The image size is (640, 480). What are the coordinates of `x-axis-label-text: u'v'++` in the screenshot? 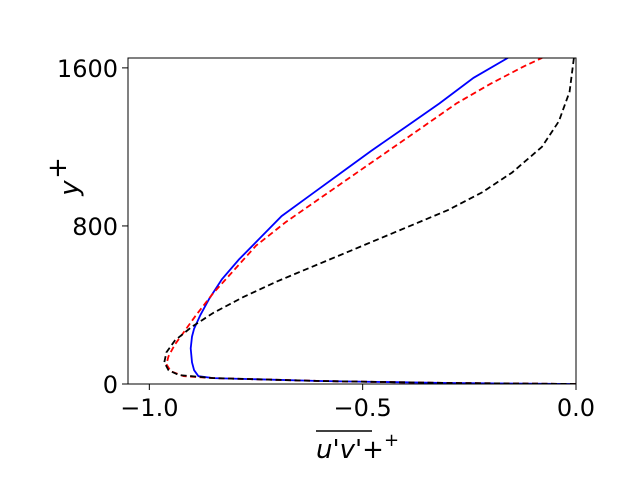 It's located at (357, 447).